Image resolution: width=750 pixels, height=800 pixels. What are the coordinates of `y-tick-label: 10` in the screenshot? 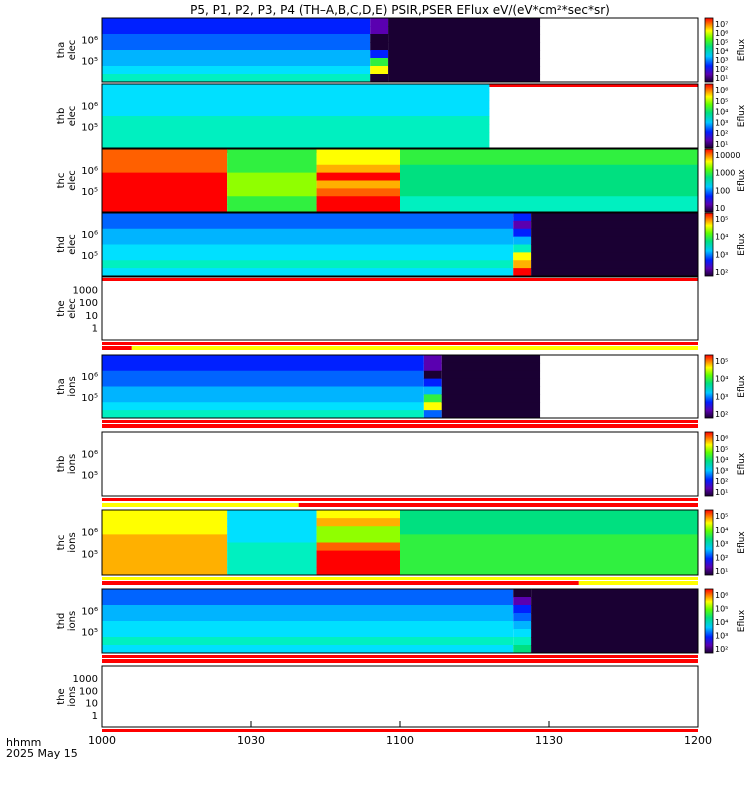 It's located at (91, 316).